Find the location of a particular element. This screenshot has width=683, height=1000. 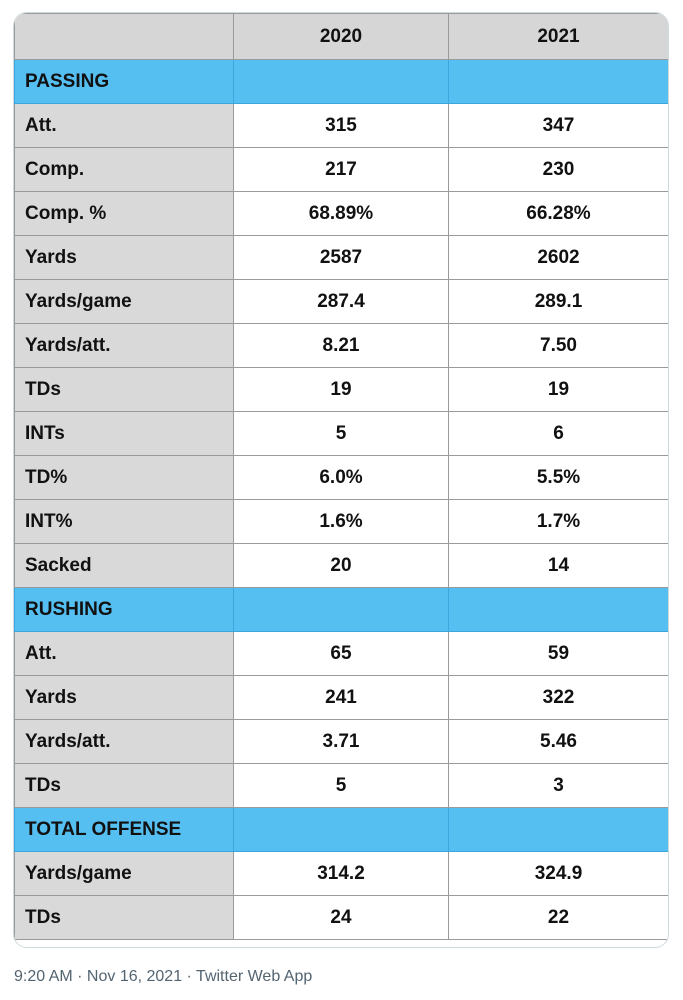

value-2021: 322 is located at coordinates (558, 697).